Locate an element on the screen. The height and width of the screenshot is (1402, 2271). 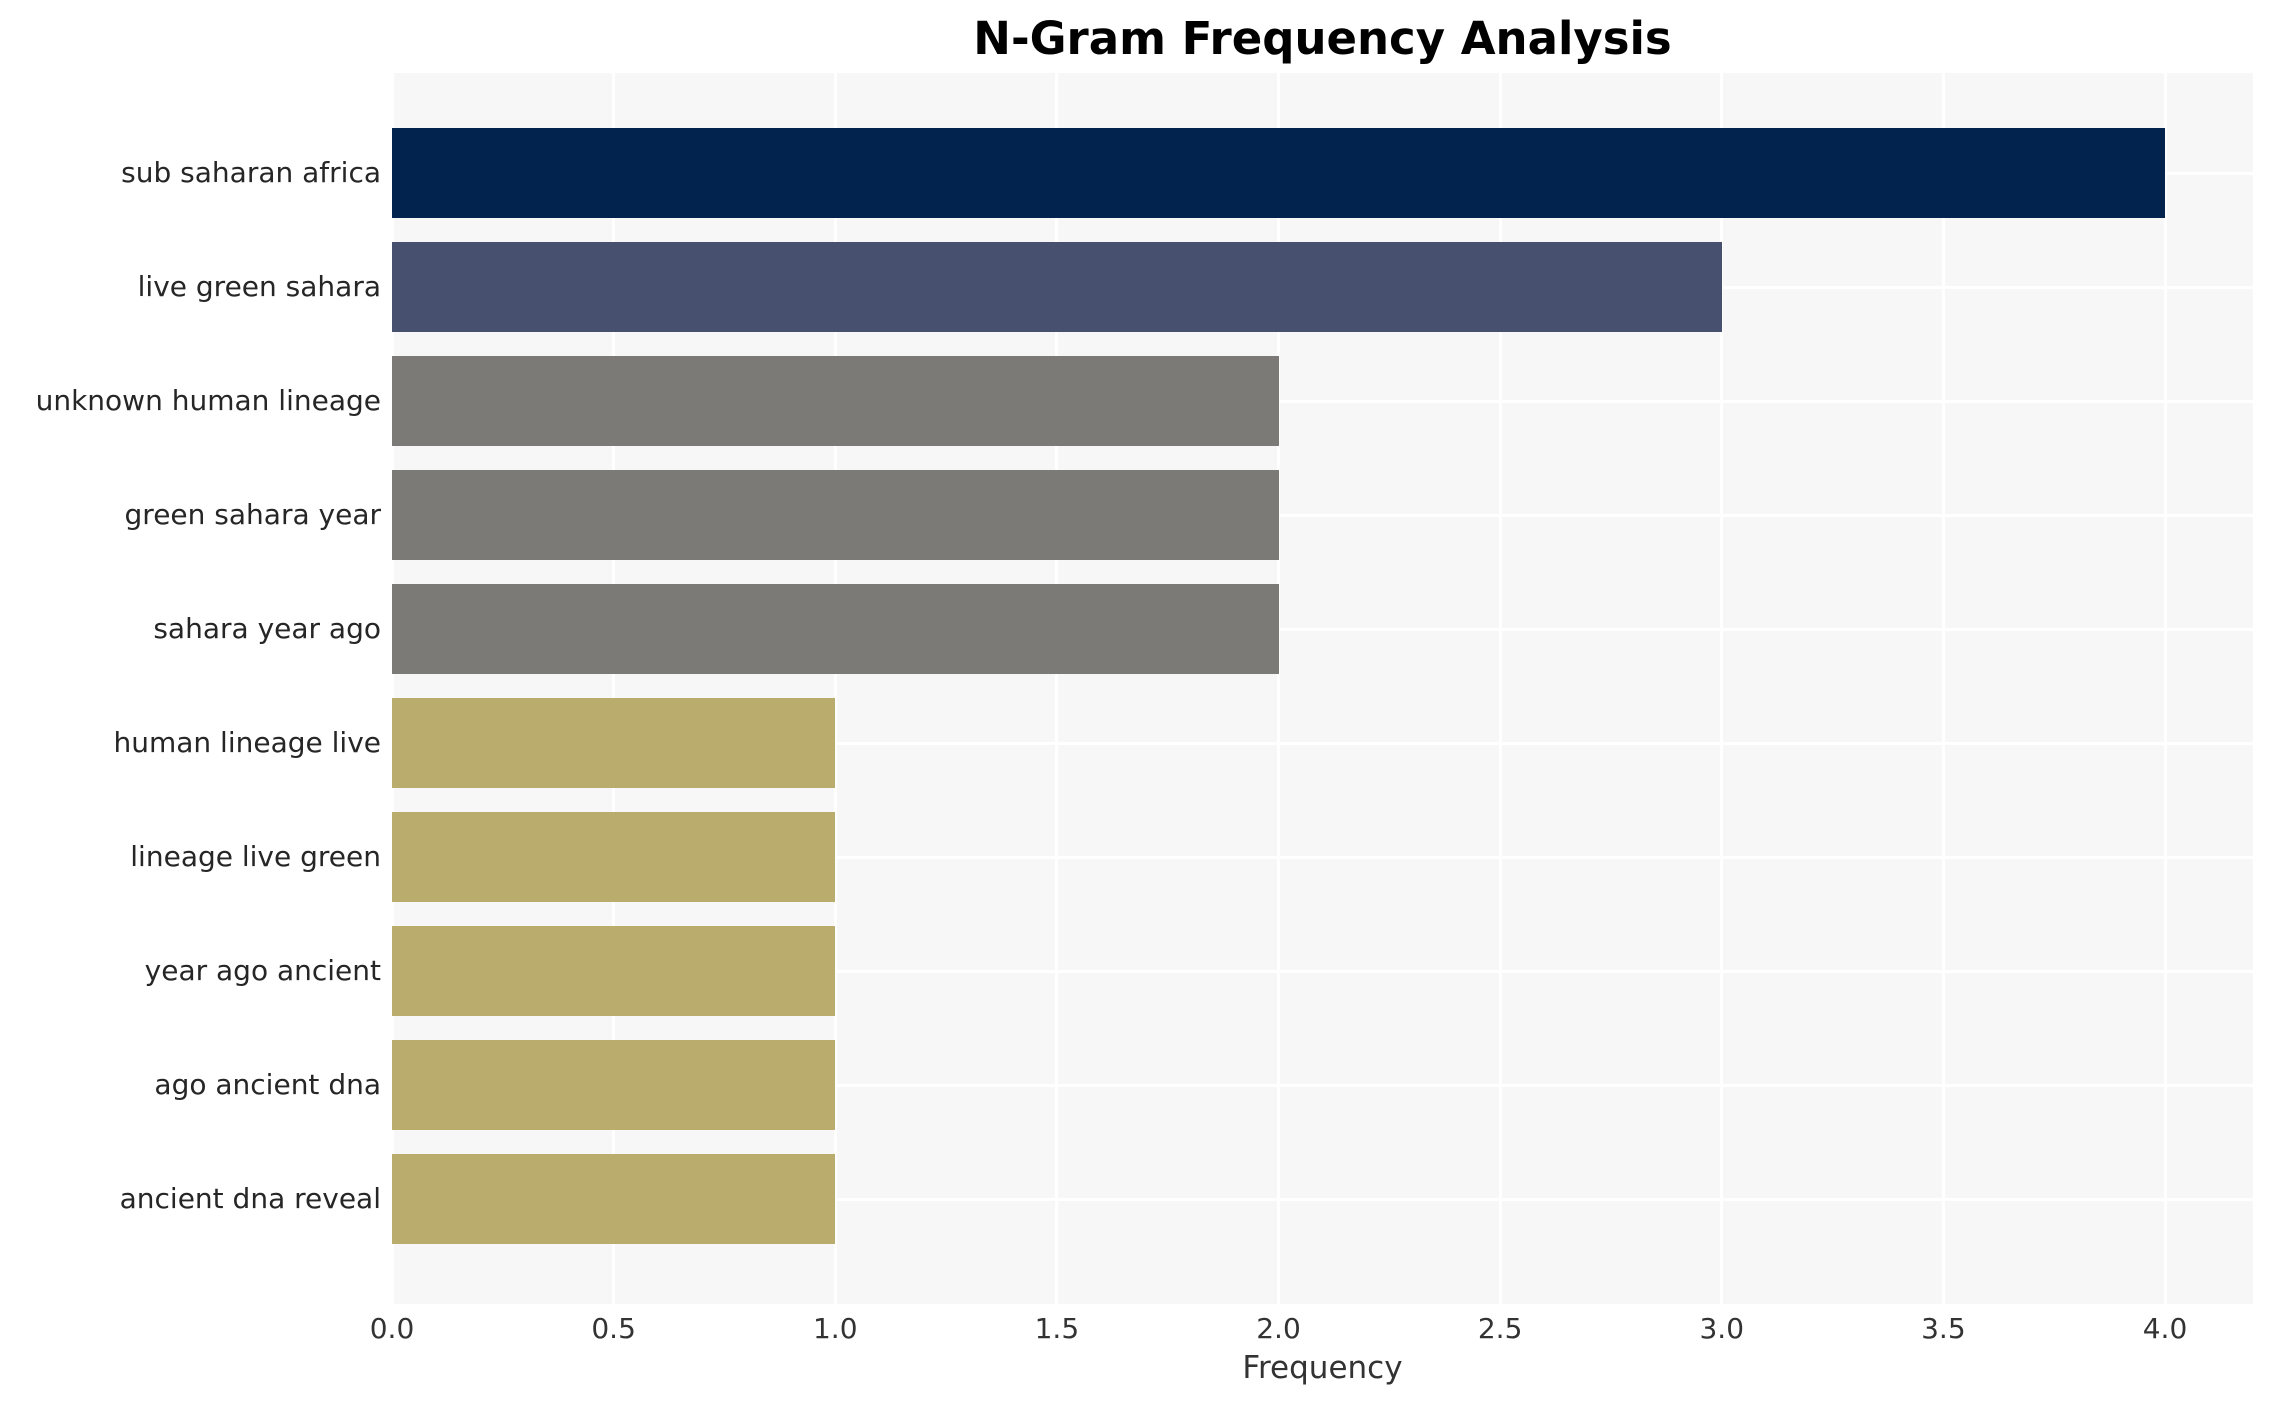
y-axis-label: sahara year ago is located at coordinates (267, 628).